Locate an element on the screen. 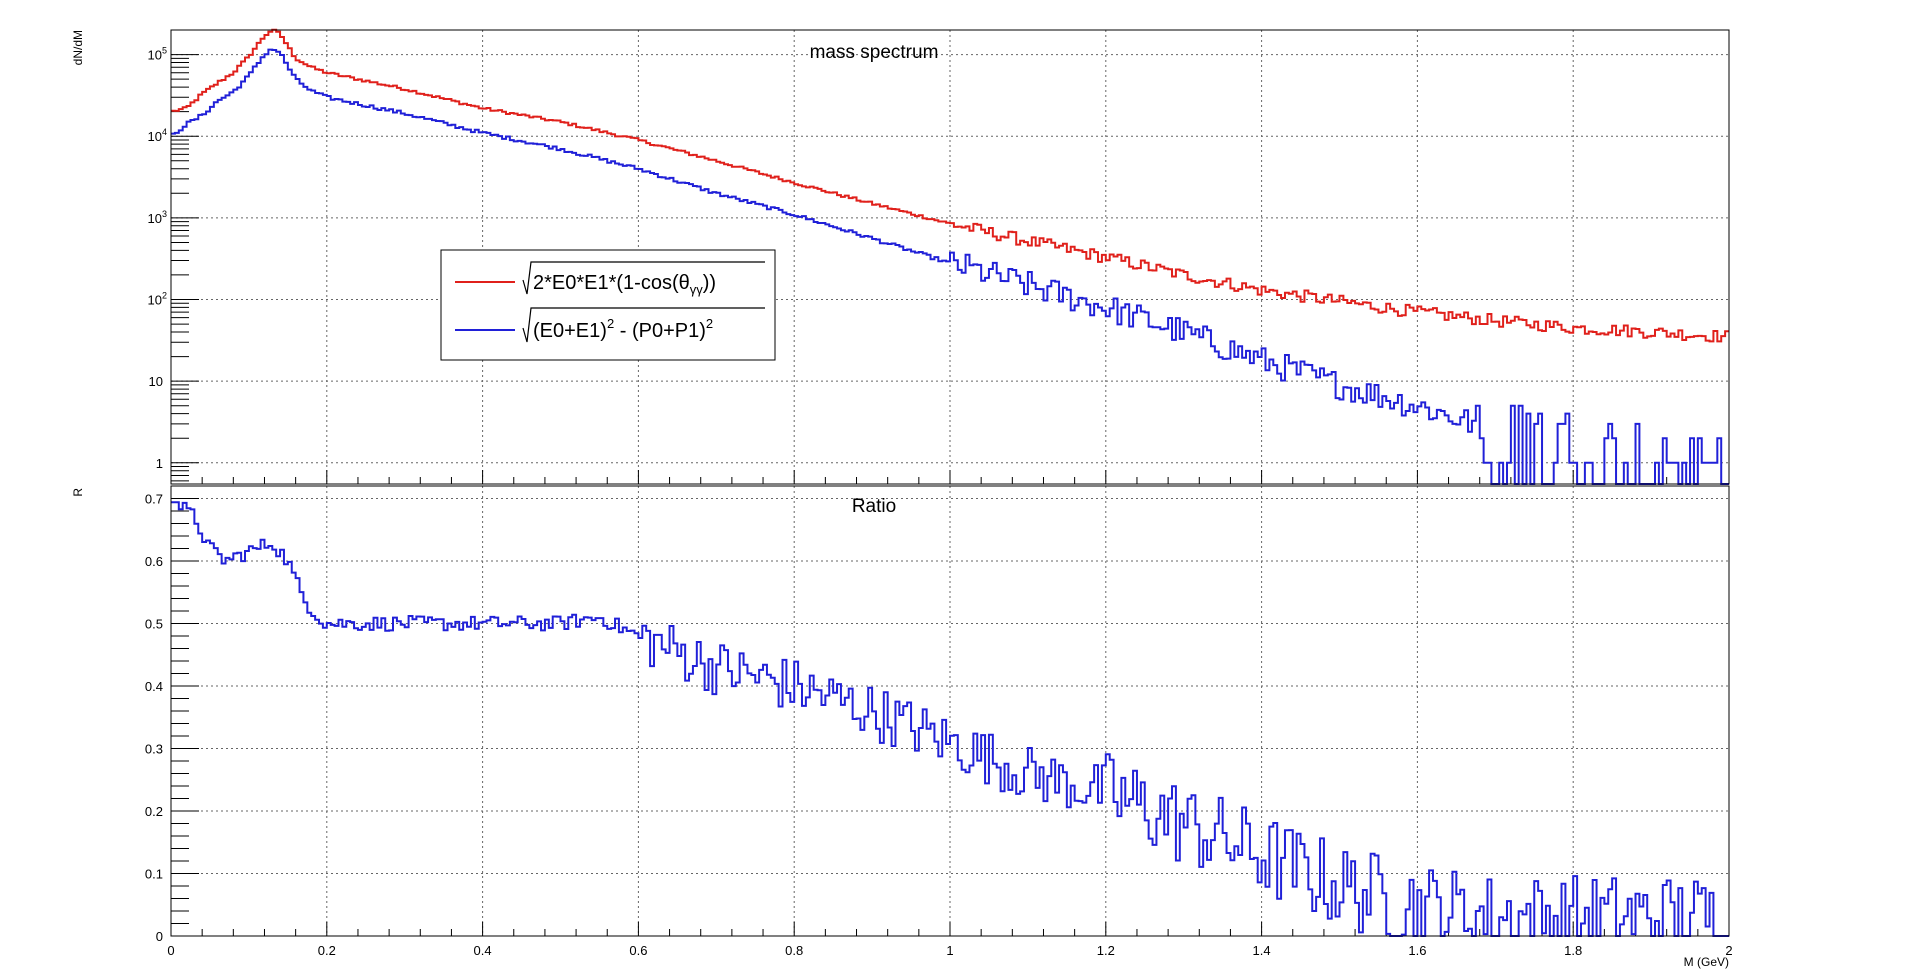  mass-spectrum-y-axis-label: dN/dM is located at coordinates (78, 47).